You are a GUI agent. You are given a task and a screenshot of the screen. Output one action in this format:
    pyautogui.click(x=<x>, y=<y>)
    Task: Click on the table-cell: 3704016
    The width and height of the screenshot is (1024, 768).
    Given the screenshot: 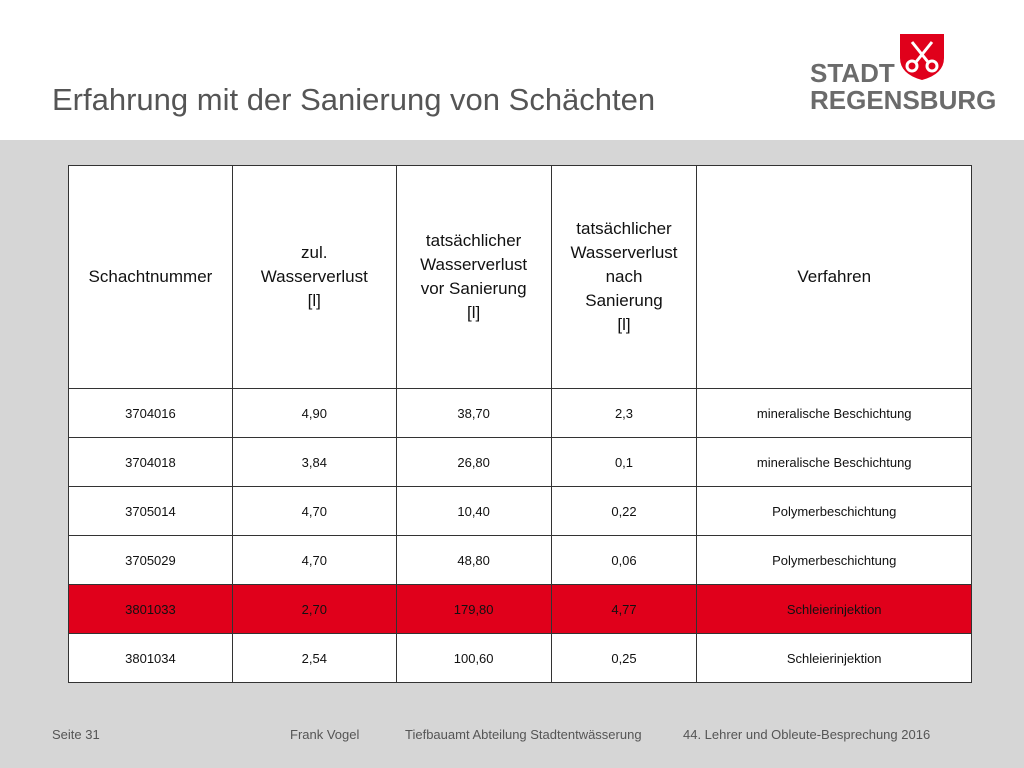 What is the action you would take?
    pyautogui.click(x=150, y=413)
    